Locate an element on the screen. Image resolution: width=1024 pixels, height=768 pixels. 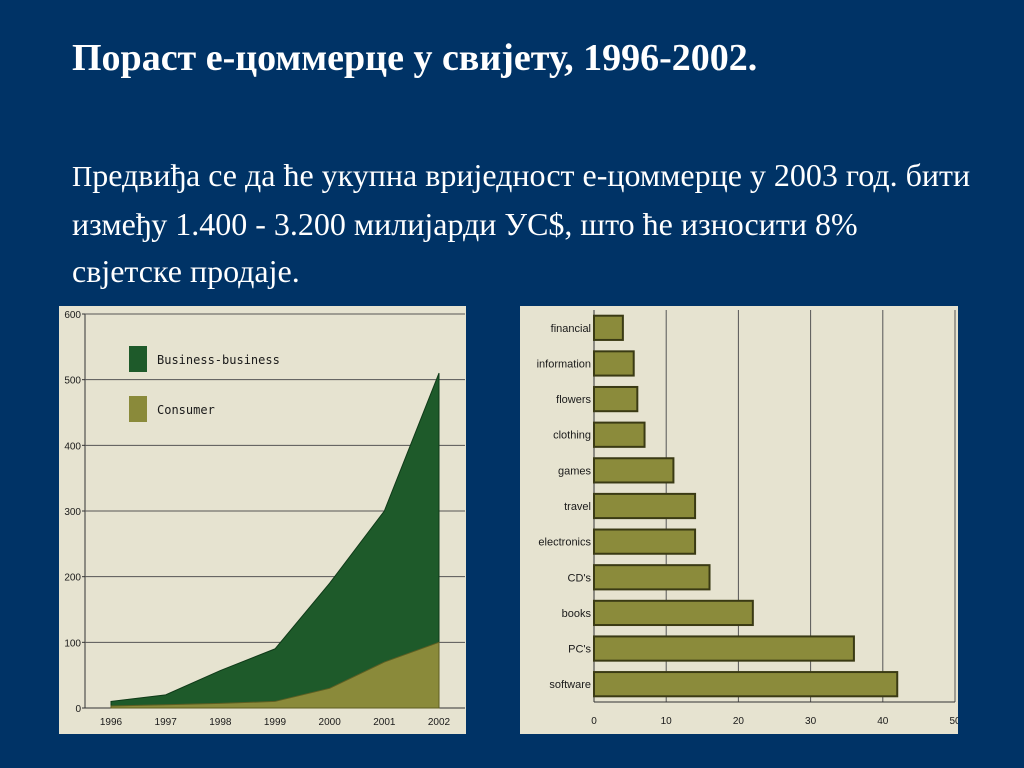
x-tick-label: 40 is located at coordinates (883, 721).